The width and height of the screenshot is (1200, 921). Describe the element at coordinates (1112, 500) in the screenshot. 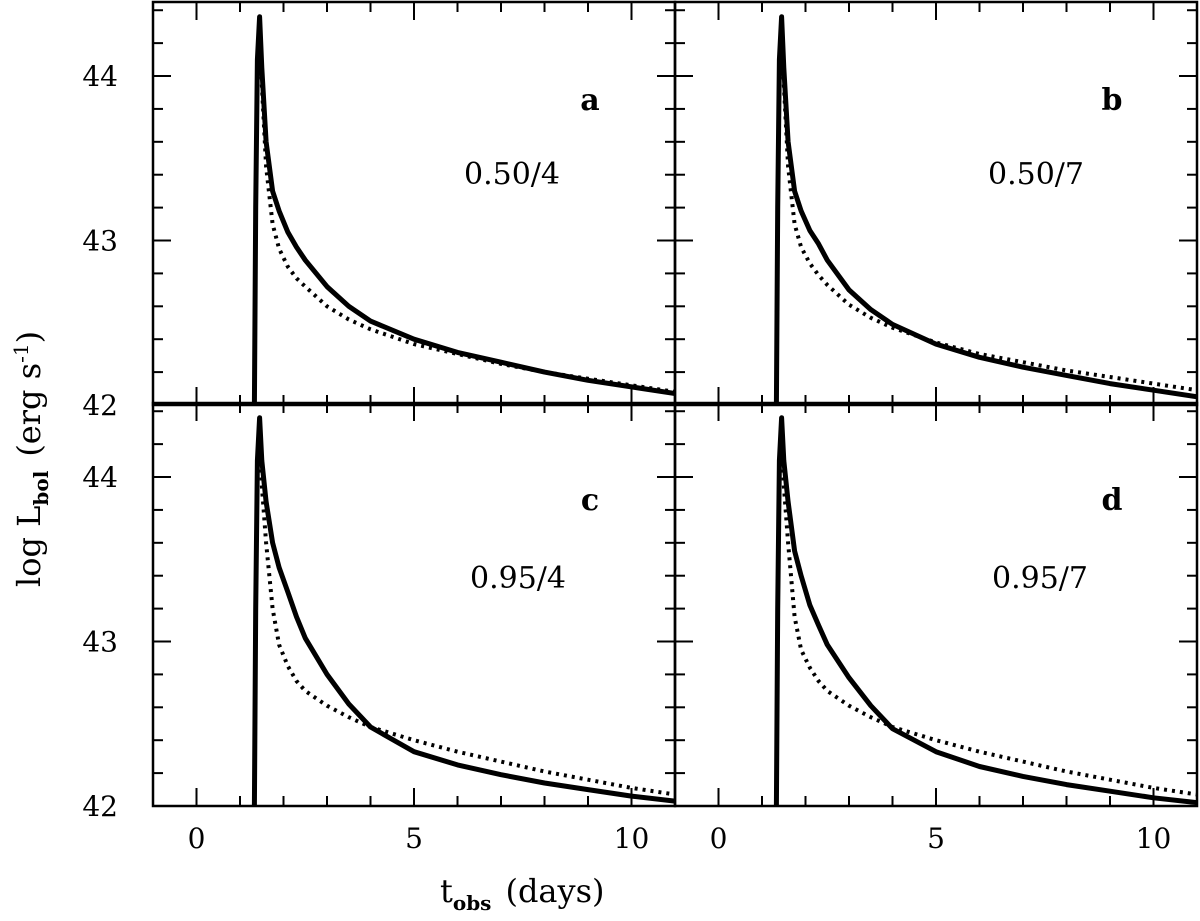

I see `panel-letter: d` at that location.